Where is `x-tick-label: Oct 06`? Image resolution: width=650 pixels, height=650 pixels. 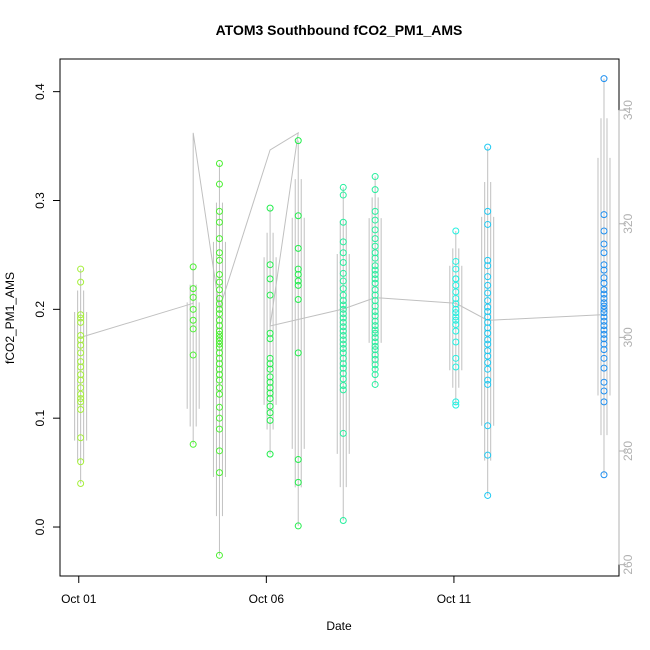
x-tick-label: Oct 06 is located at coordinates (267, 599).